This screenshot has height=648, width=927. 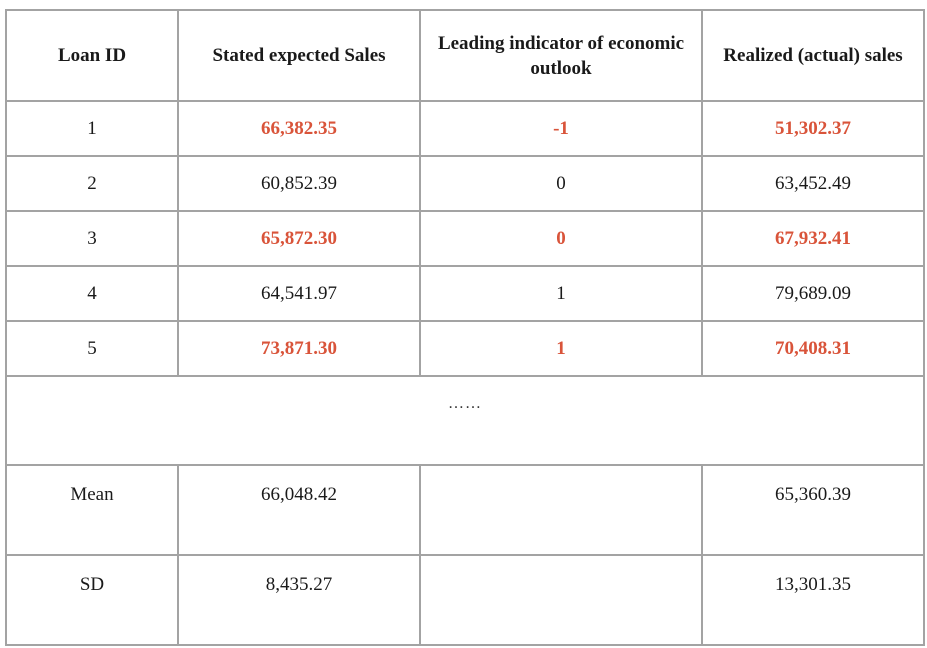 I want to click on table-row: 4 64,541.97 1 79,689.09, so click(x=465, y=293).